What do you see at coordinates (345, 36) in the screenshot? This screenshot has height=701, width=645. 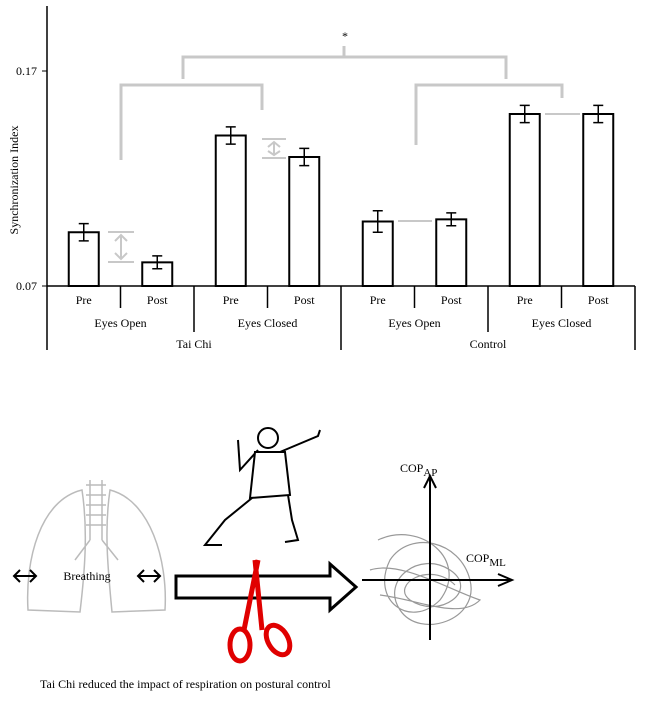 I see `significance-marker: *` at bounding box center [345, 36].